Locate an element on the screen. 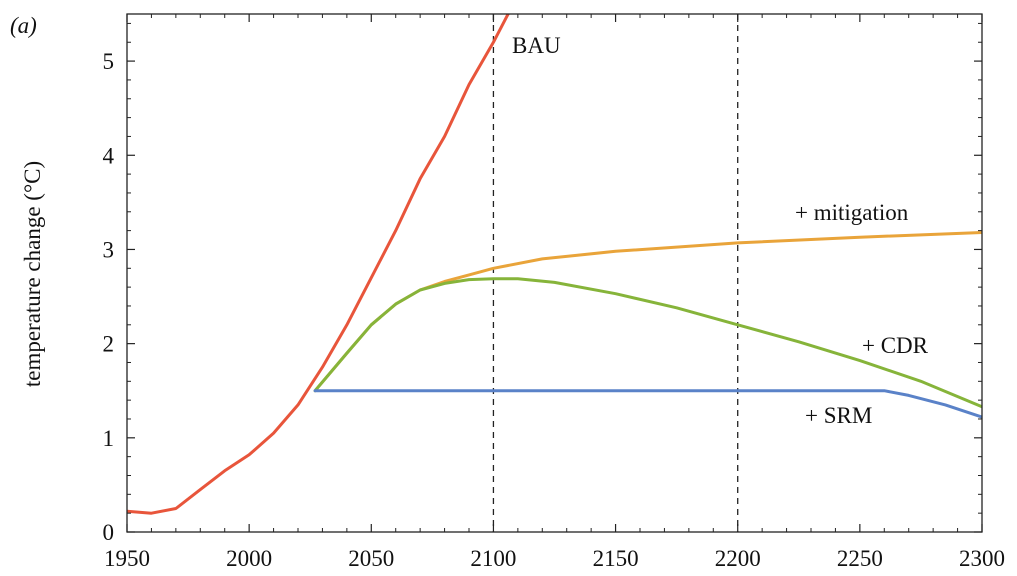 The height and width of the screenshot is (576, 1017). series-label-mitigation: + mitigation is located at coordinates (852, 212).